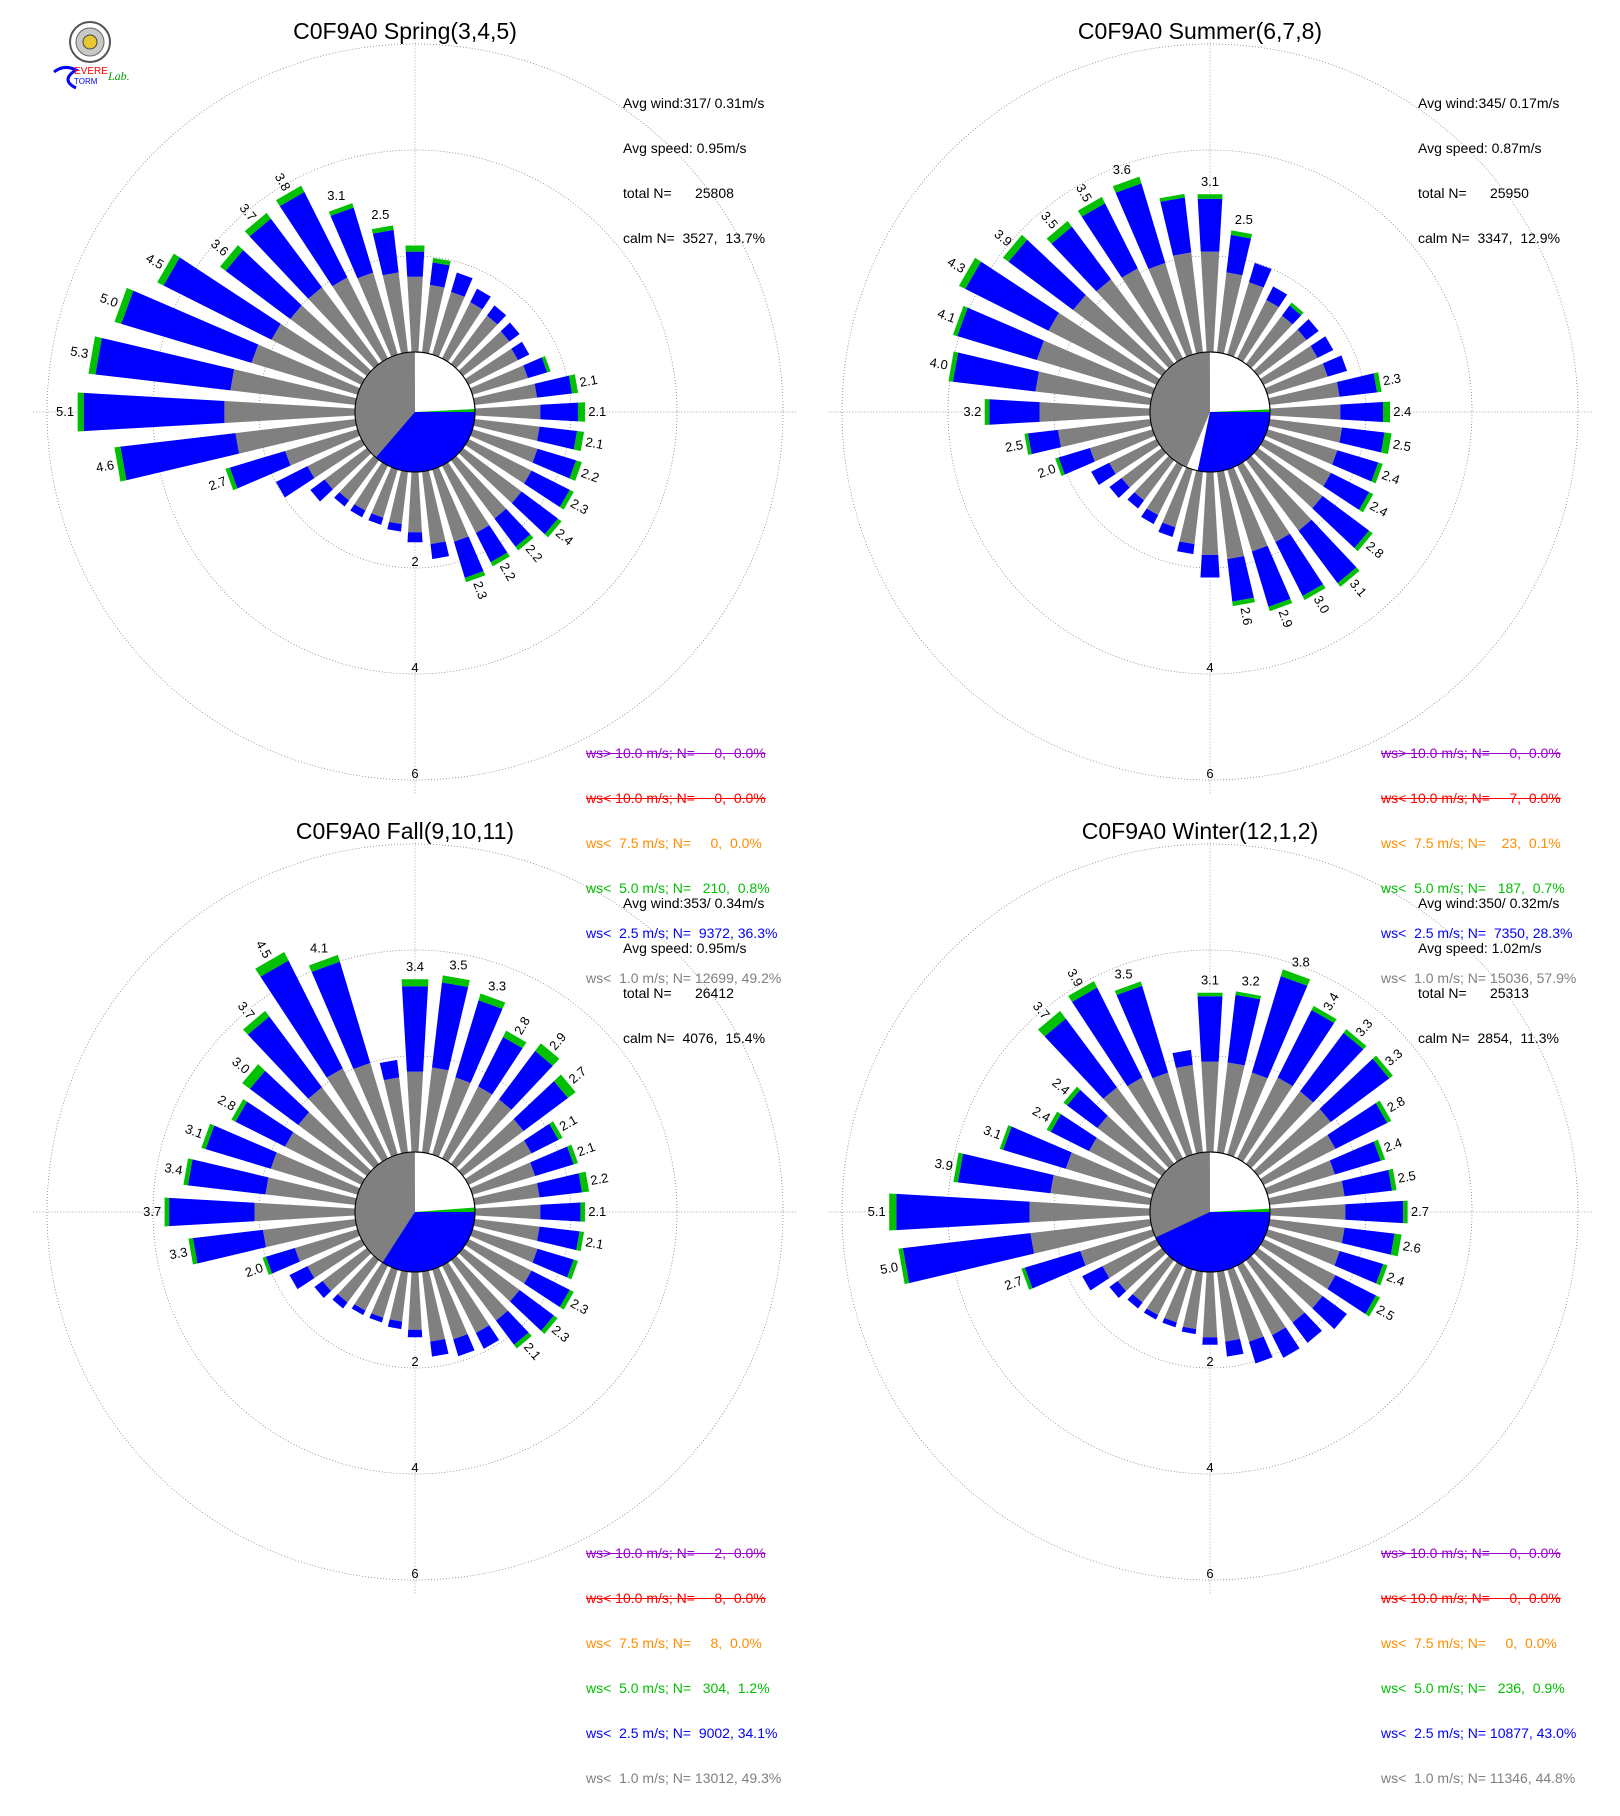  Describe the element at coordinates (676, 1553) in the screenshot. I see `legend-entry-gt10: ws> 10.0 m/s; N= 2, 0.0%` at that location.